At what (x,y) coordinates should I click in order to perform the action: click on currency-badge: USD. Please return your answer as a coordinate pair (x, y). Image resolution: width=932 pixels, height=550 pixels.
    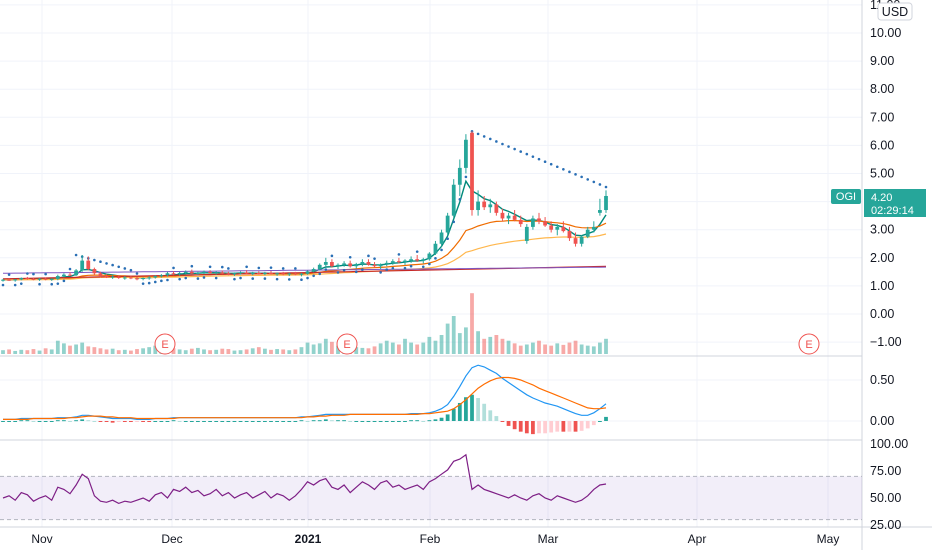
    Looking at the image, I should click on (895, 11).